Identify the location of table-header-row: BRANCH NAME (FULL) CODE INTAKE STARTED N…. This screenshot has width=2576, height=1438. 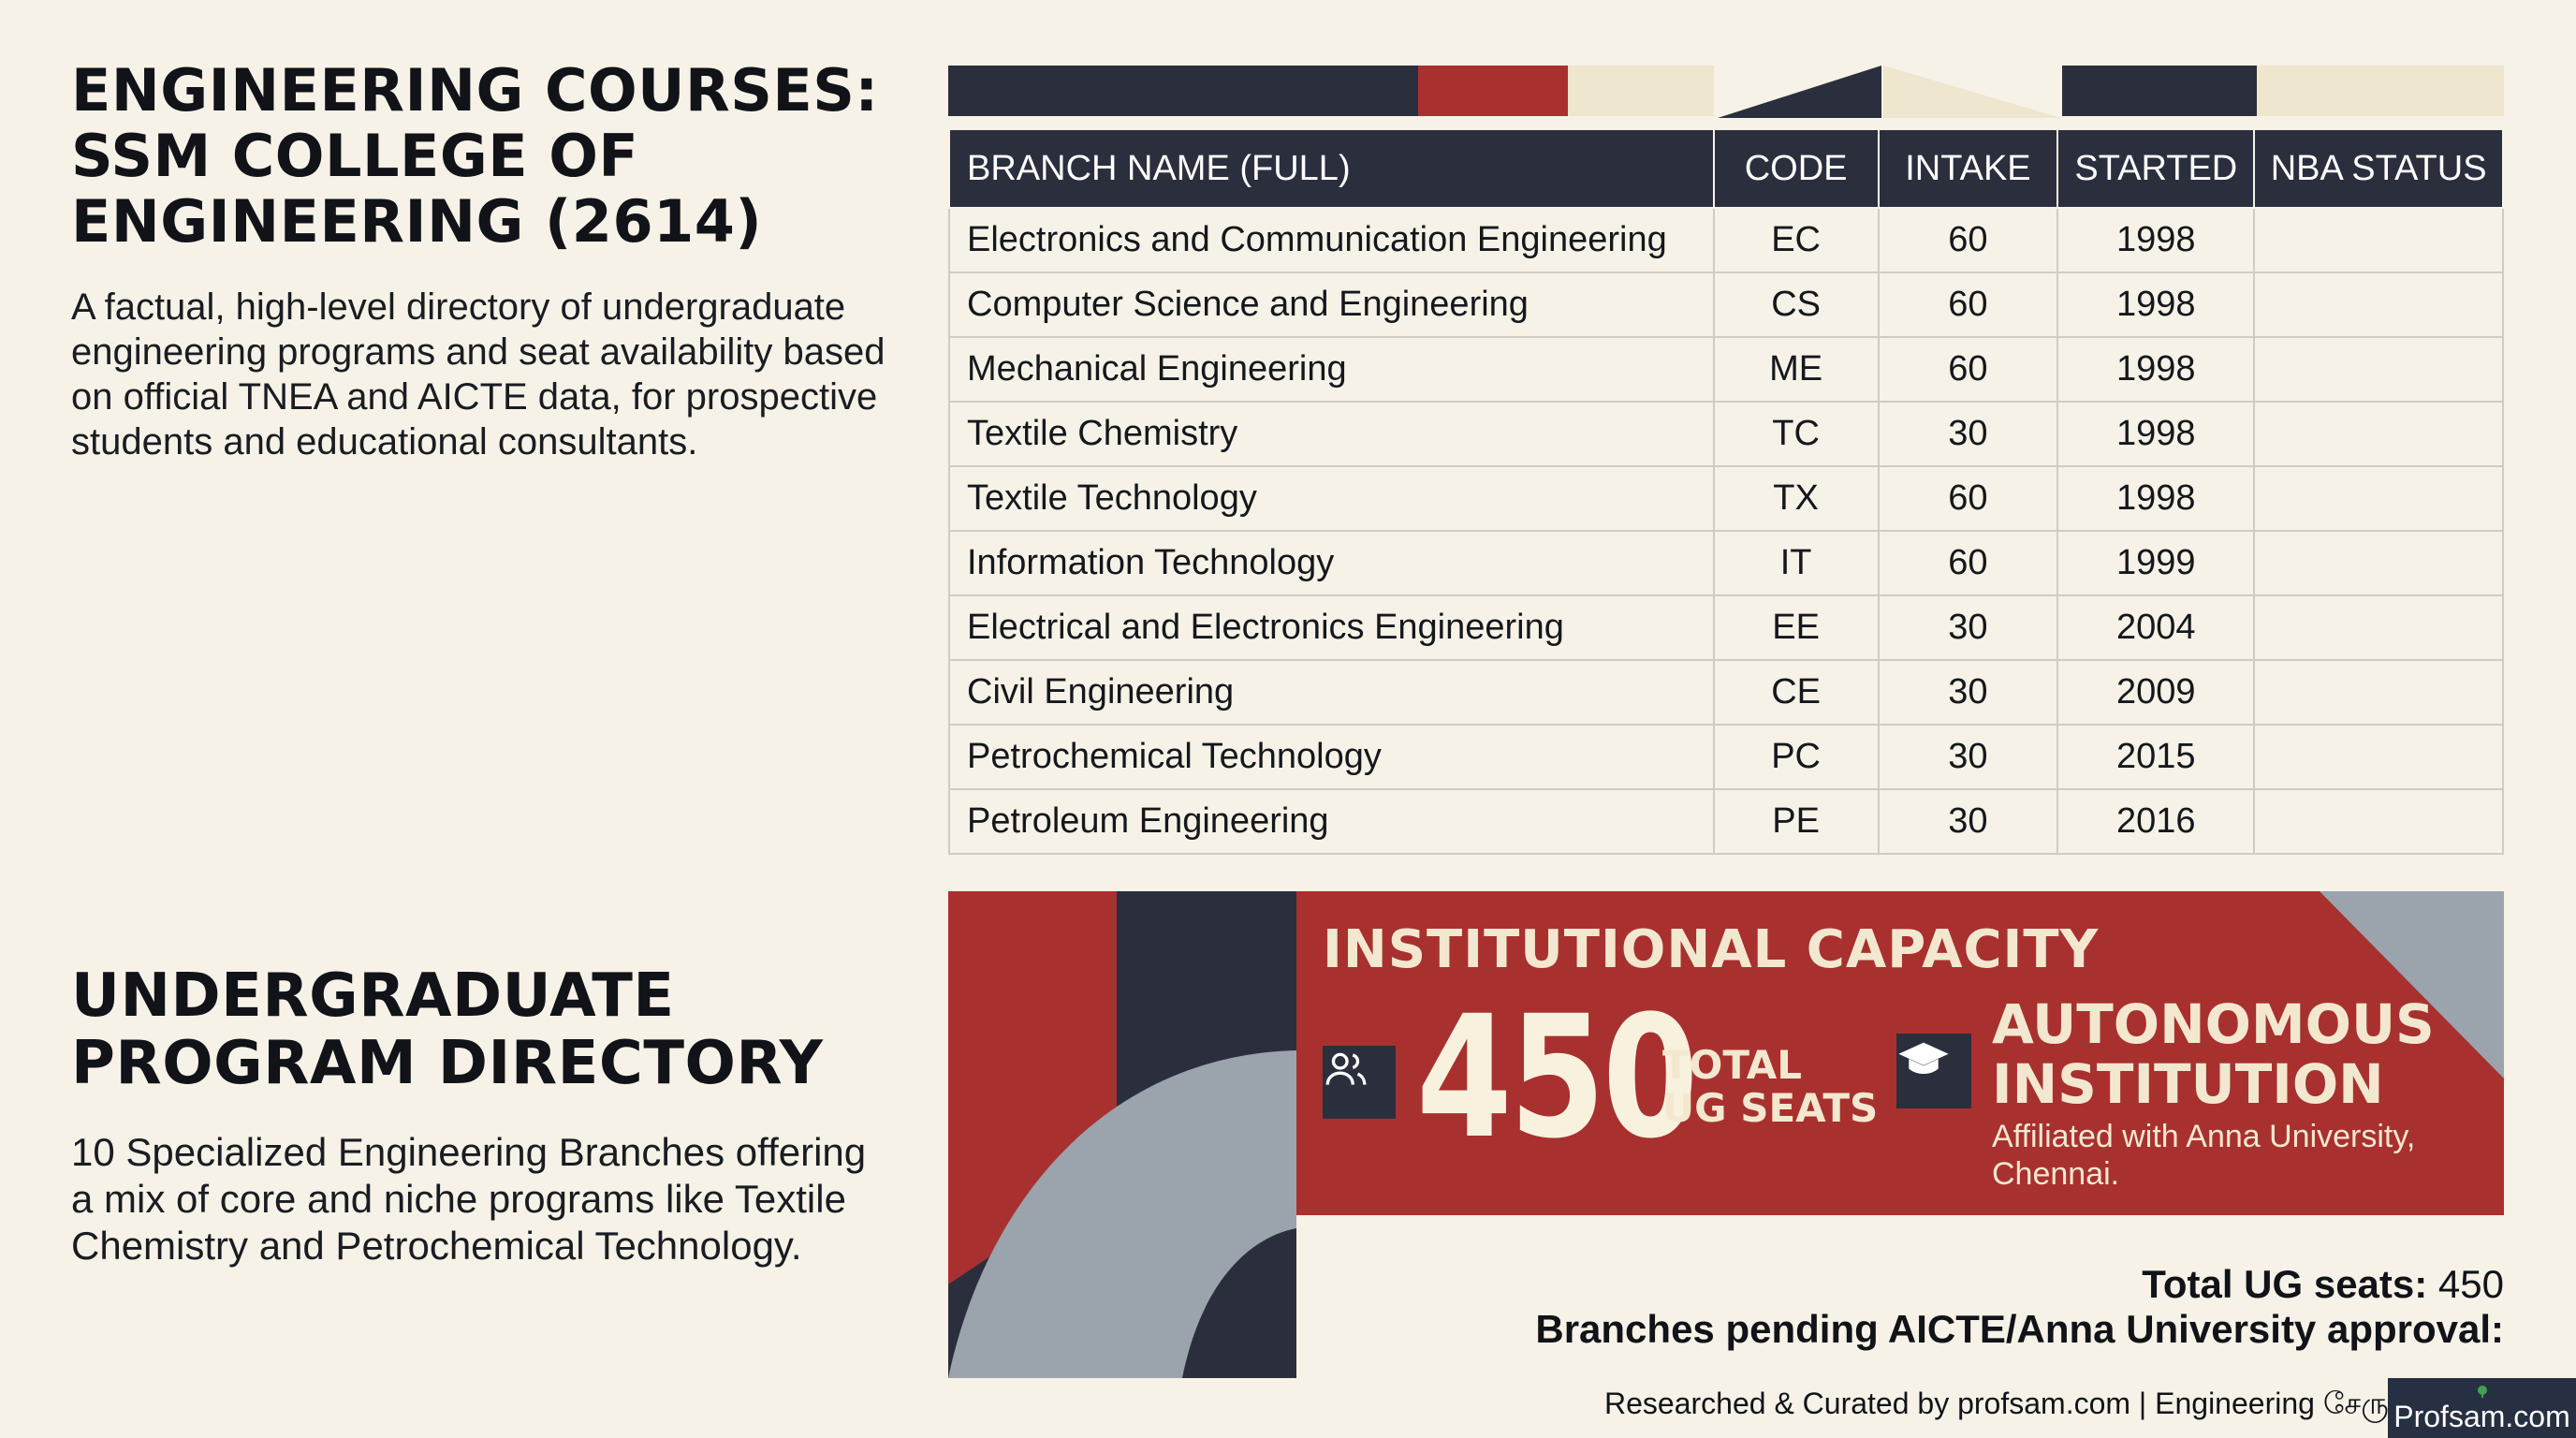
(1726, 168).